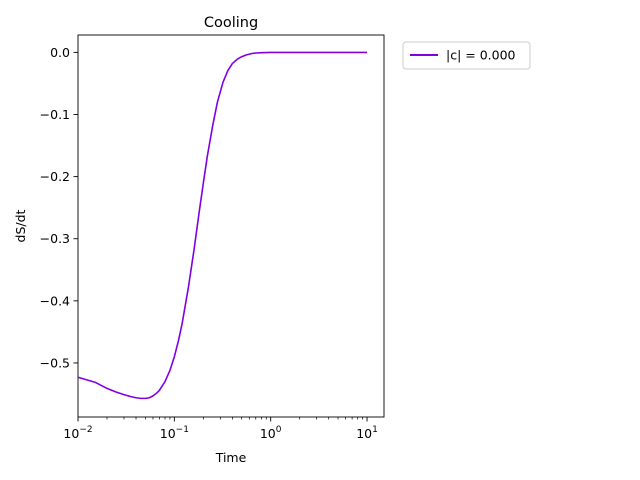 This screenshot has height=480, width=640. Describe the element at coordinates (55, 362) in the screenshot. I see `y-tick-label: −0.5` at that location.